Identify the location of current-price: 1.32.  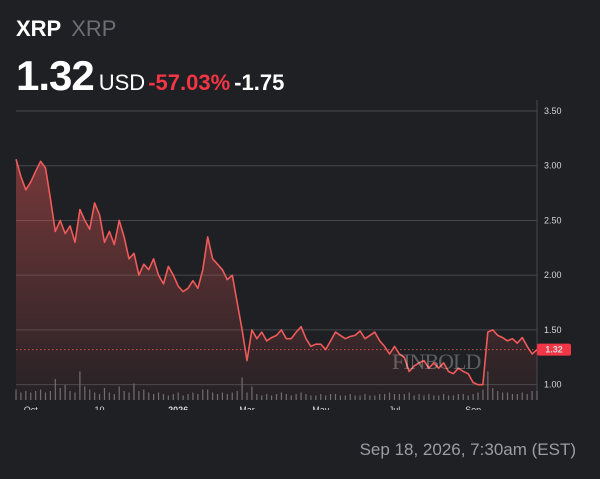
(55, 75).